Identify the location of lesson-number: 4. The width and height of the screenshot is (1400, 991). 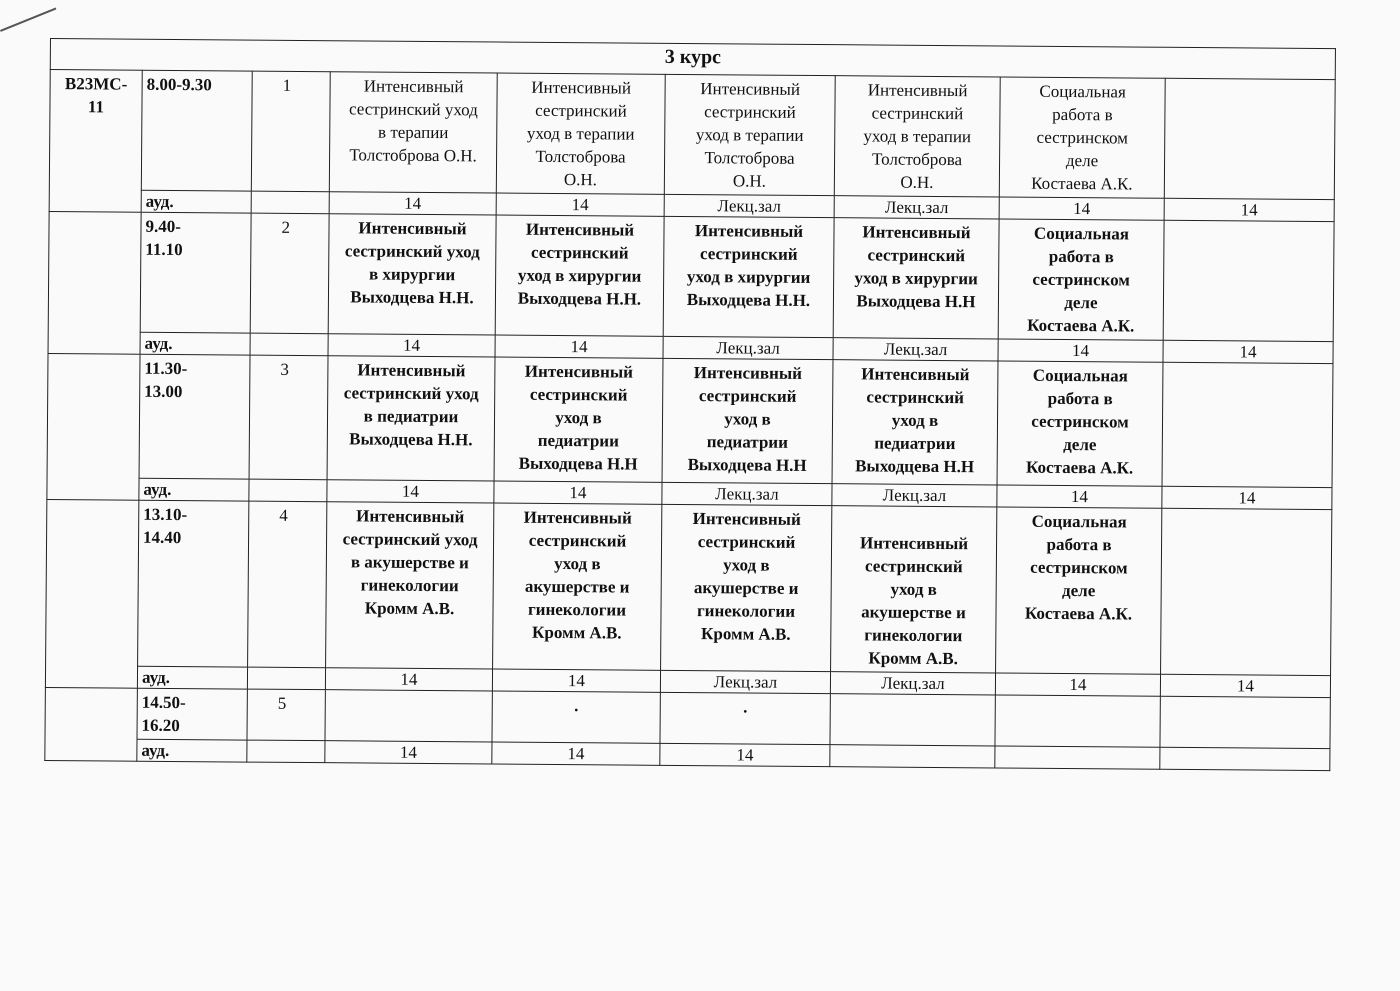
(287, 584).